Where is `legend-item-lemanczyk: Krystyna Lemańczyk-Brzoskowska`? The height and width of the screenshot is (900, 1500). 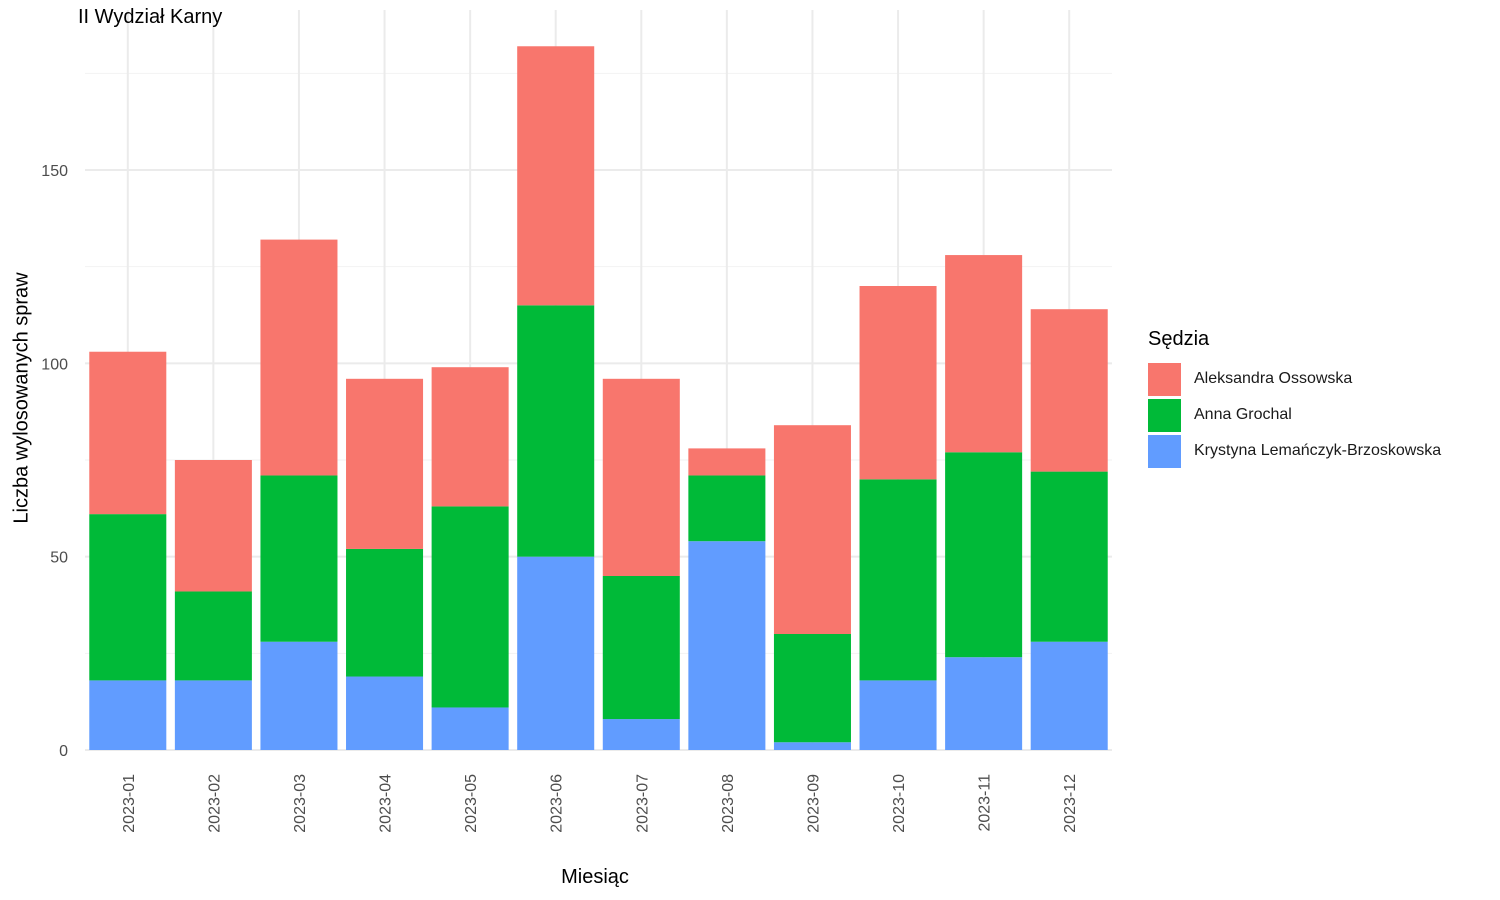
legend-item-lemanczyk: Krystyna Lemańczyk-Brzoskowska is located at coordinates (1294, 451).